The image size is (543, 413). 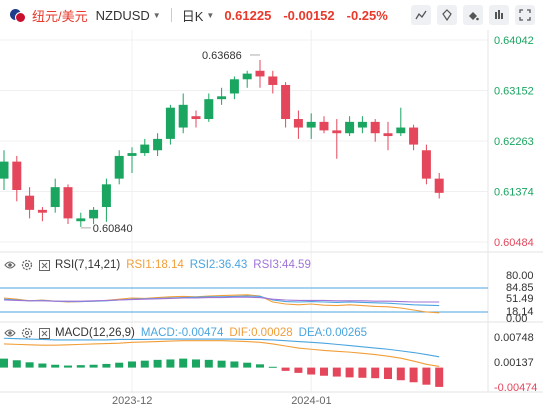 What do you see at coordinates (60, 16) in the screenshot?
I see `pair-name: 纽元/美元` at bounding box center [60, 16].